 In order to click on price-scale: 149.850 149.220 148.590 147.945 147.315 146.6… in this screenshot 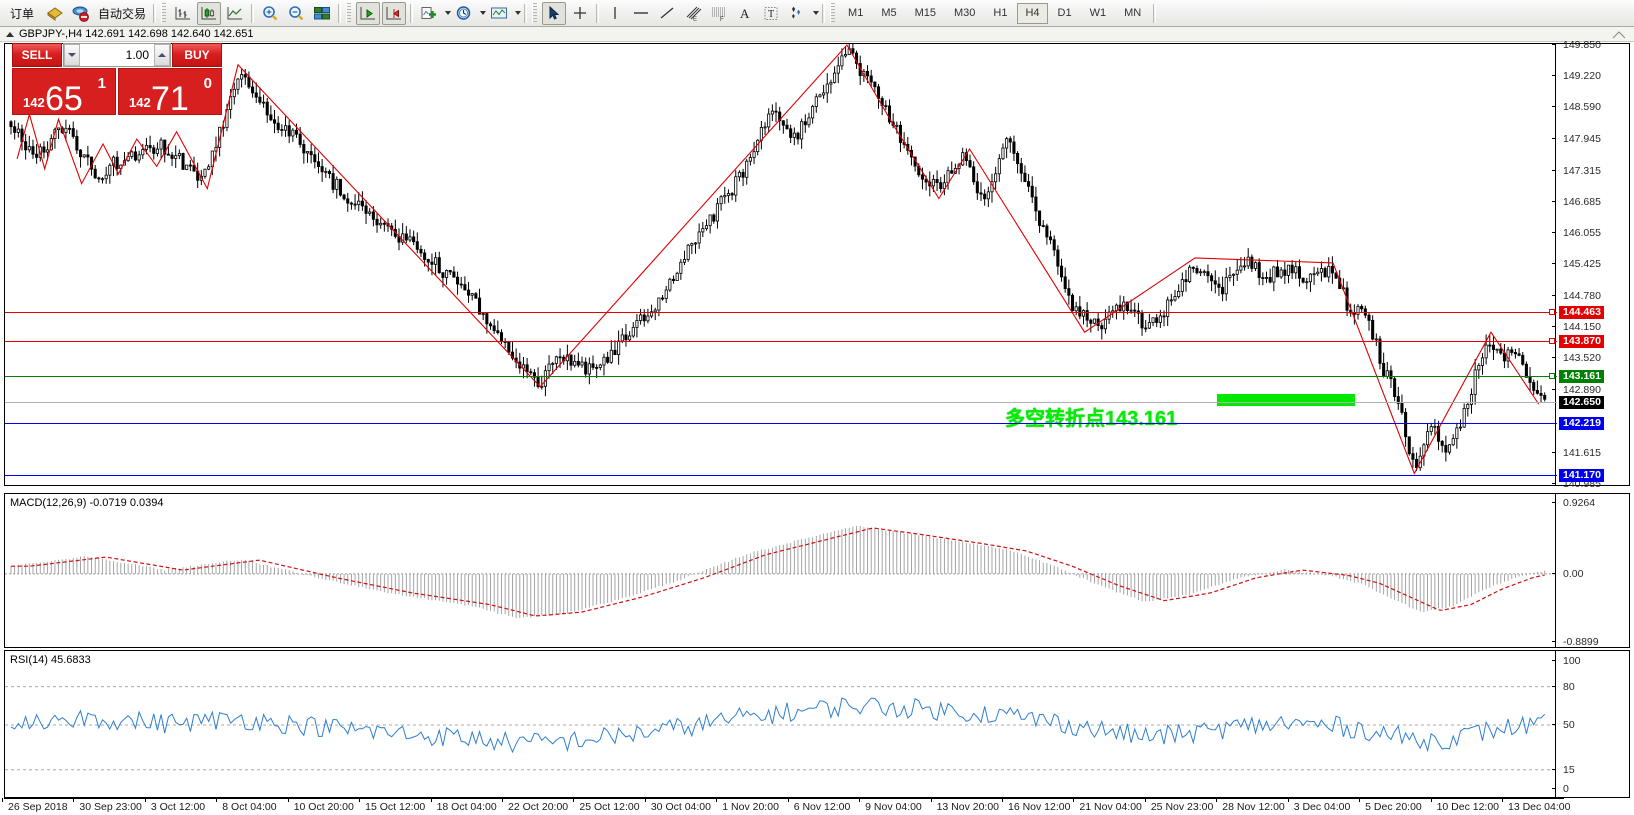, I will do `click(1590, 264)`.